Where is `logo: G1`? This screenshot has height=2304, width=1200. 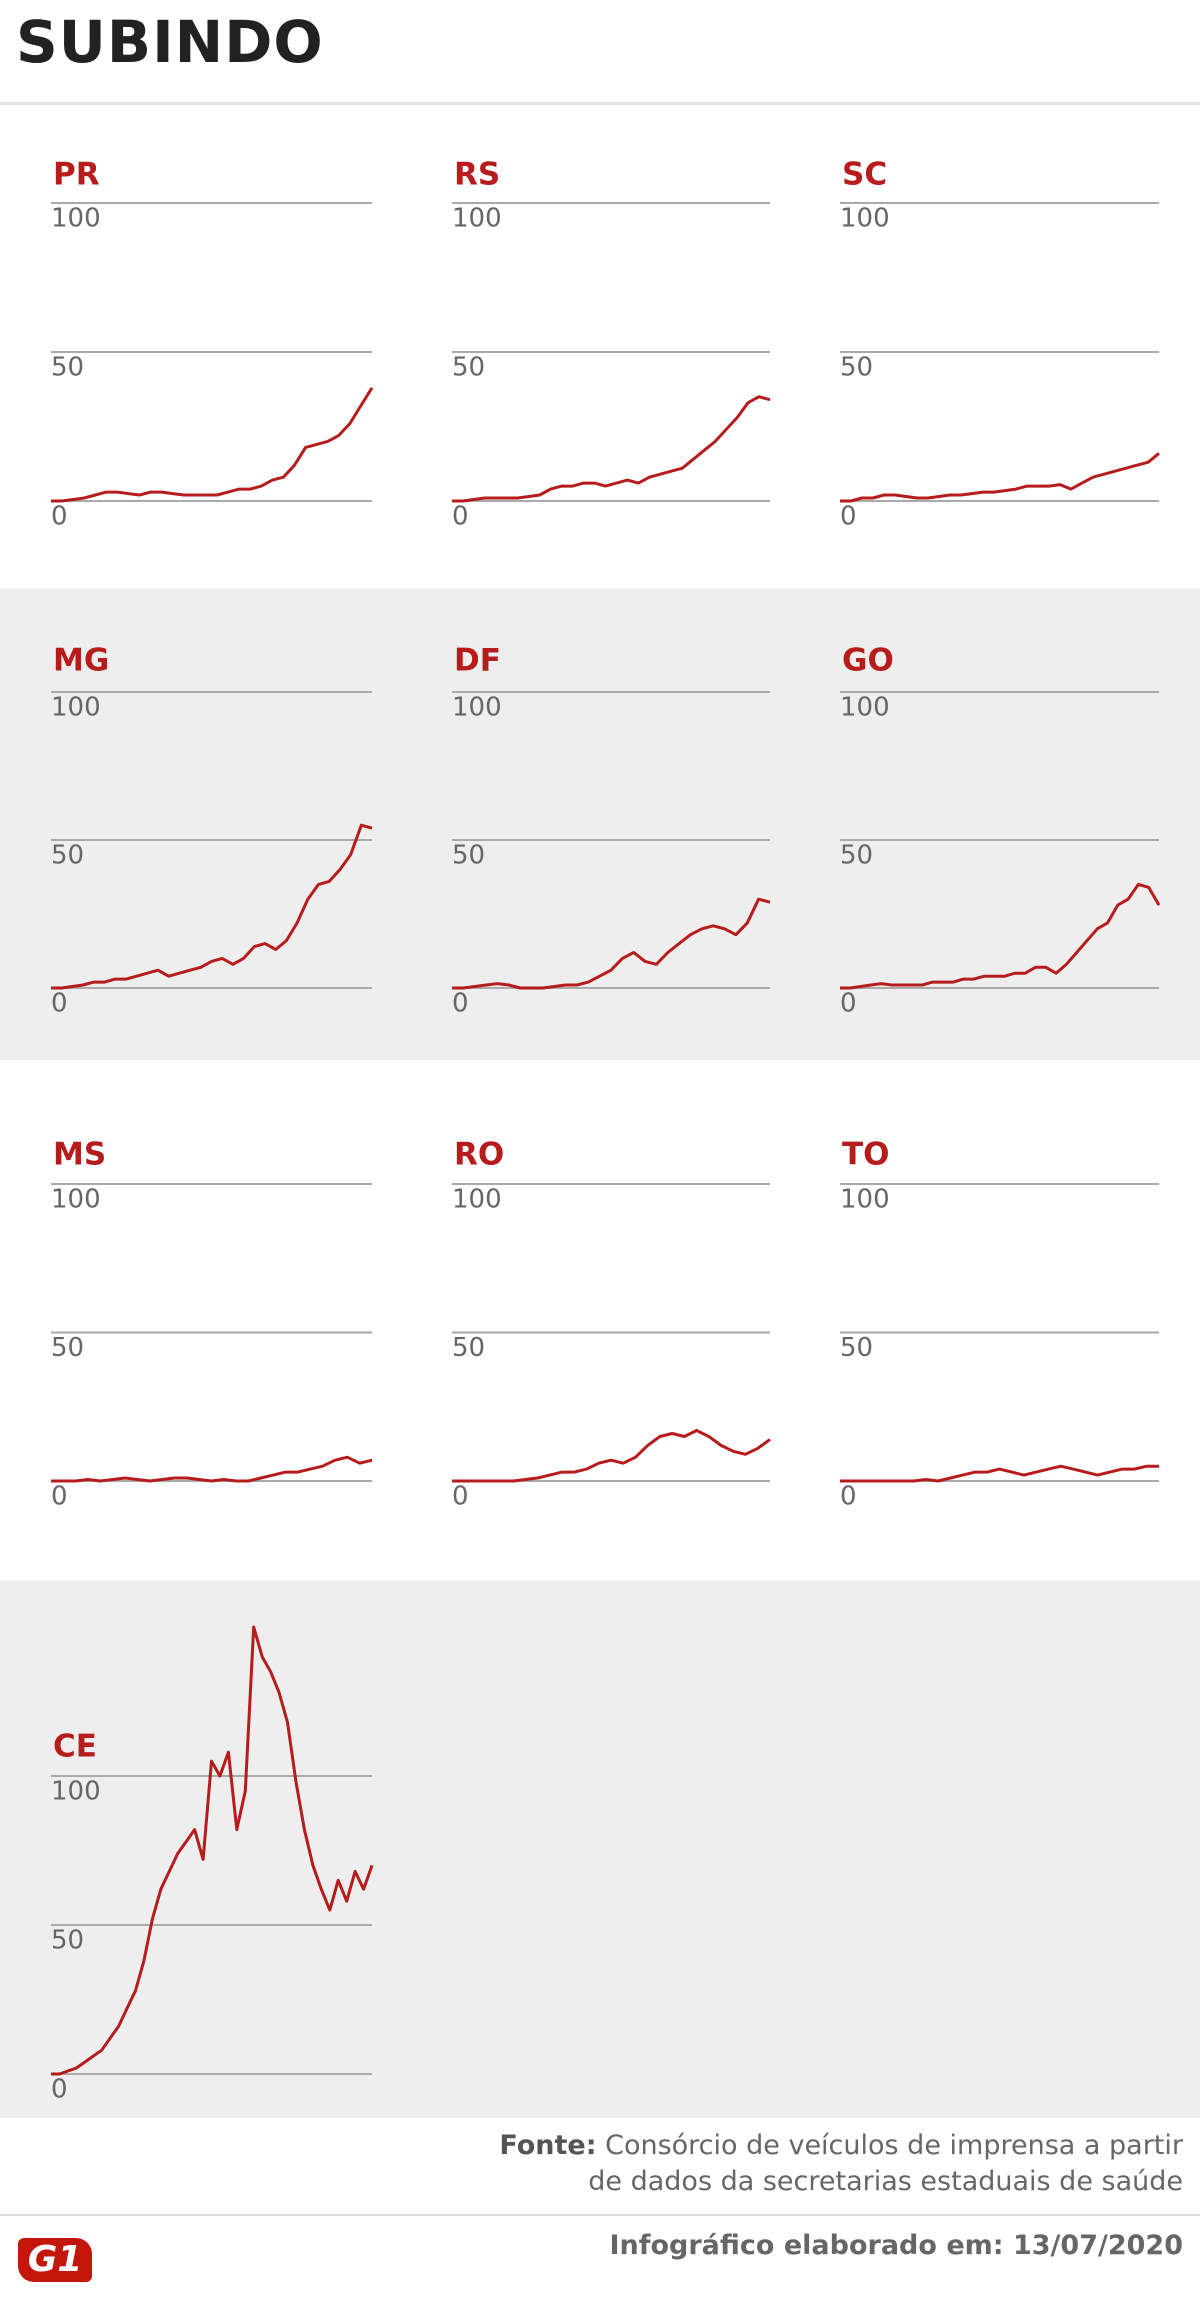
logo: G1 is located at coordinates (55, 2260).